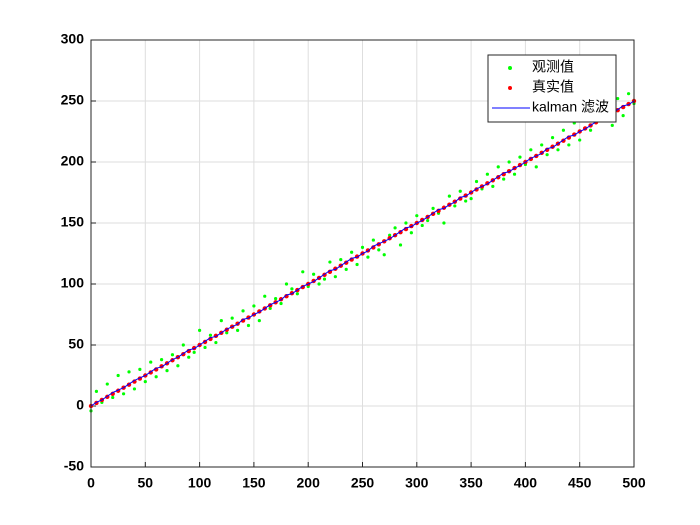 The height and width of the screenshot is (525, 700). What do you see at coordinates (553, 67) in the screenshot?
I see `legend-label: 观测值` at bounding box center [553, 67].